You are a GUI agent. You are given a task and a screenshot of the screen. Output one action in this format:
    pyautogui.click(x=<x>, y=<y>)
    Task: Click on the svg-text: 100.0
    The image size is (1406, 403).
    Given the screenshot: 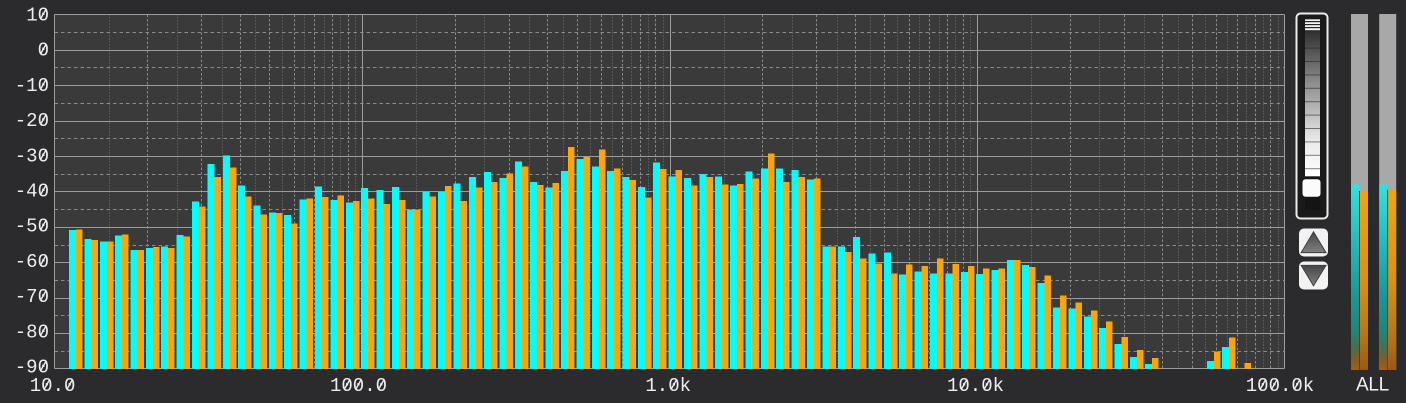 What is the action you would take?
    pyautogui.click(x=358, y=386)
    